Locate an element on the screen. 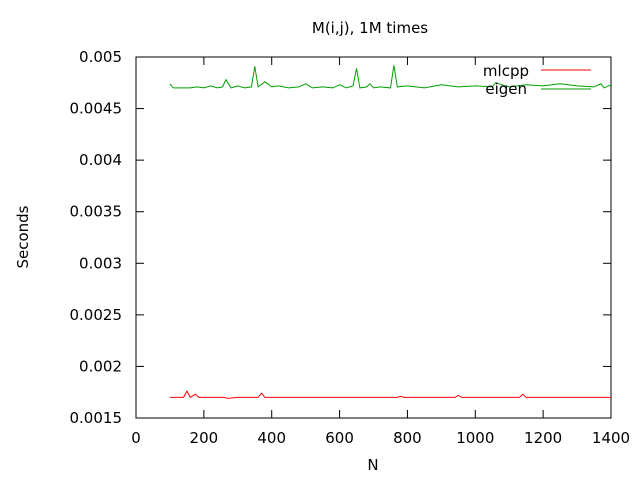 This screenshot has height=480, width=640. y-tick-label: 0.0015 is located at coordinates (96, 418).